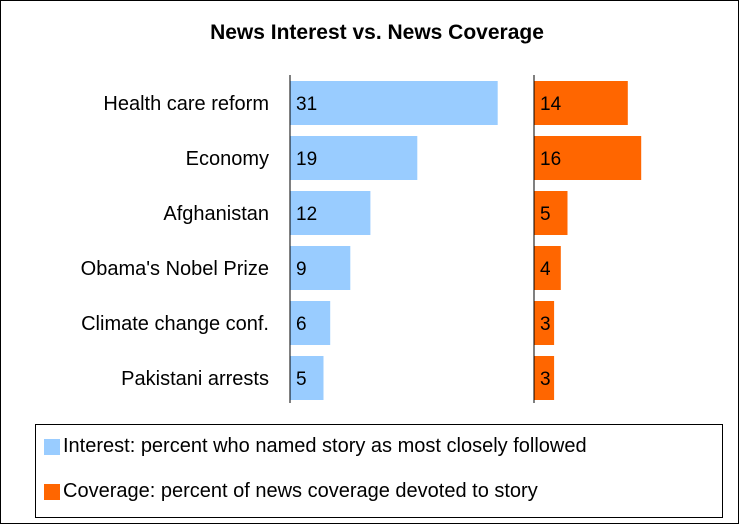  I want to click on category-label: Obama's Nobel Prize, so click(175, 269).